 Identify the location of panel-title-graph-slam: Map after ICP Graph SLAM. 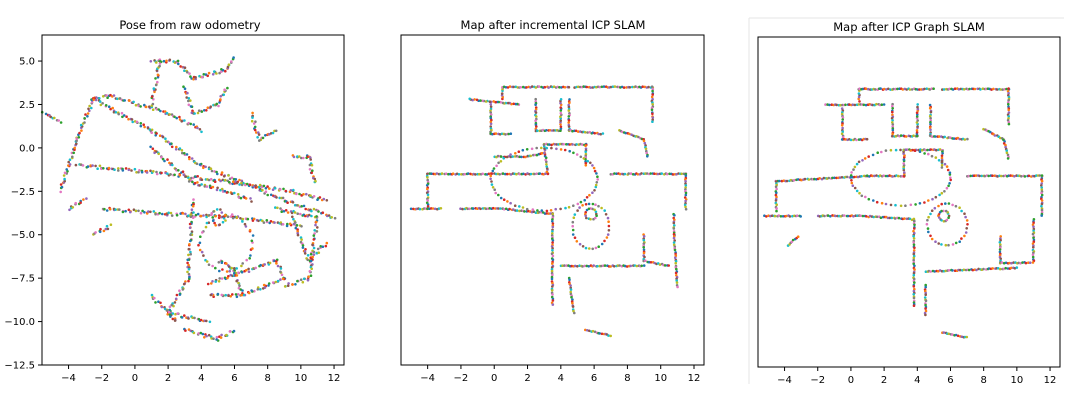
(909, 27).